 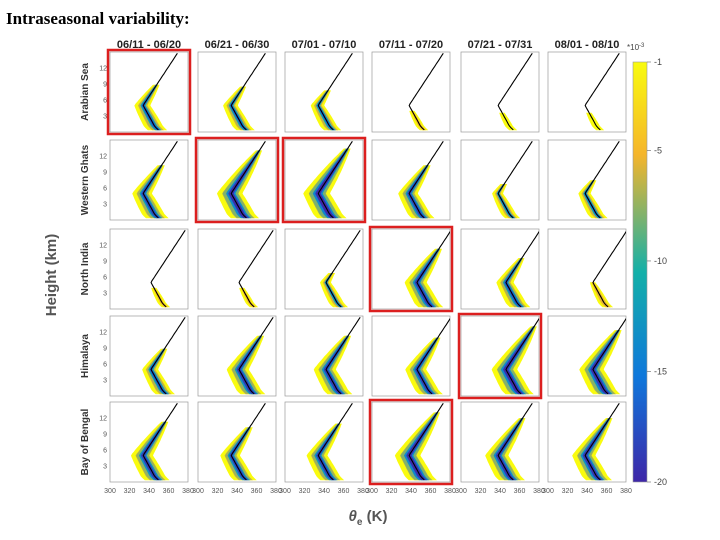 What do you see at coordinates (658, 62) in the screenshot?
I see `colorbar-tick-label: -1` at bounding box center [658, 62].